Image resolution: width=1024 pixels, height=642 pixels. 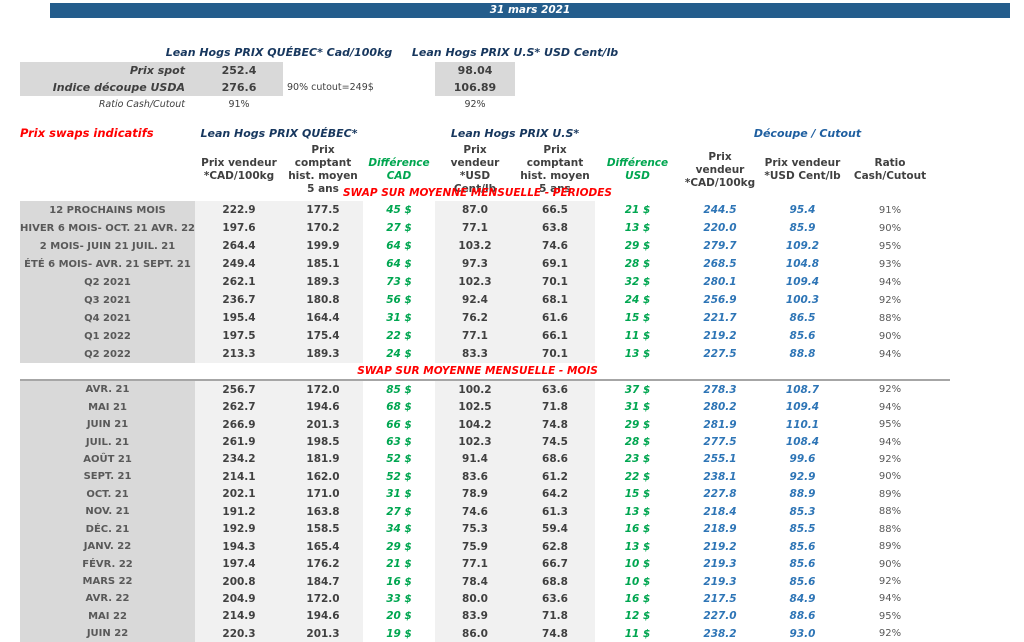 What do you see at coordinates (802, 494) in the screenshot?
I see `cell-cutout-usd: 88.9` at bounding box center [802, 494].